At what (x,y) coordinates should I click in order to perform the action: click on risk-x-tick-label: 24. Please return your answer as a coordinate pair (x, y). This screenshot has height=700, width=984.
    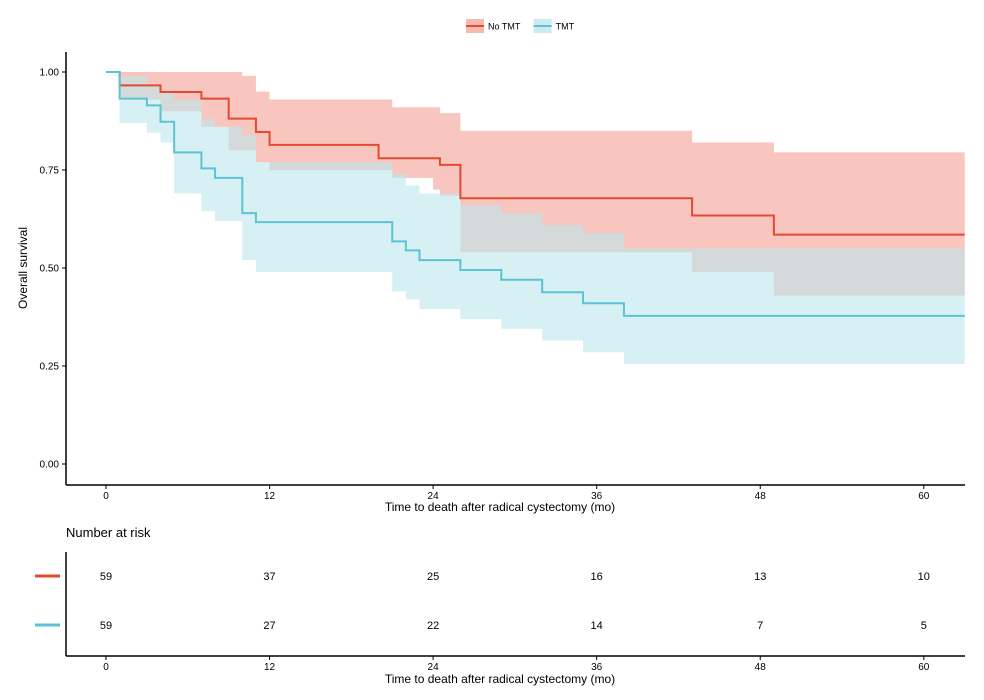
    Looking at the image, I should click on (434, 667).